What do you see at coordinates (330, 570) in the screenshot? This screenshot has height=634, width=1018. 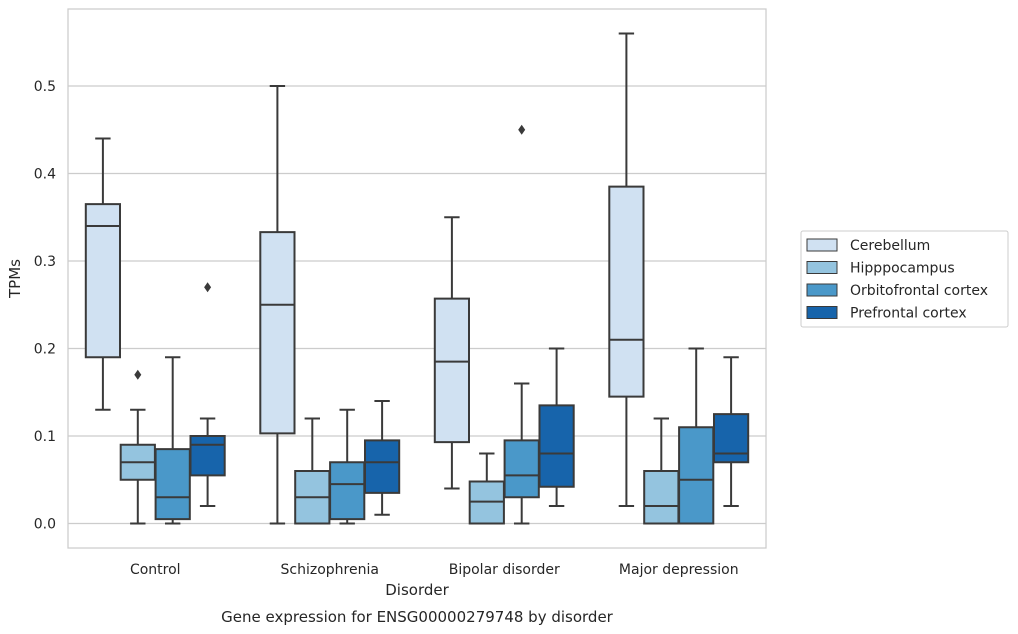 I see `x-tick-label: Schizophrenia` at bounding box center [330, 570].